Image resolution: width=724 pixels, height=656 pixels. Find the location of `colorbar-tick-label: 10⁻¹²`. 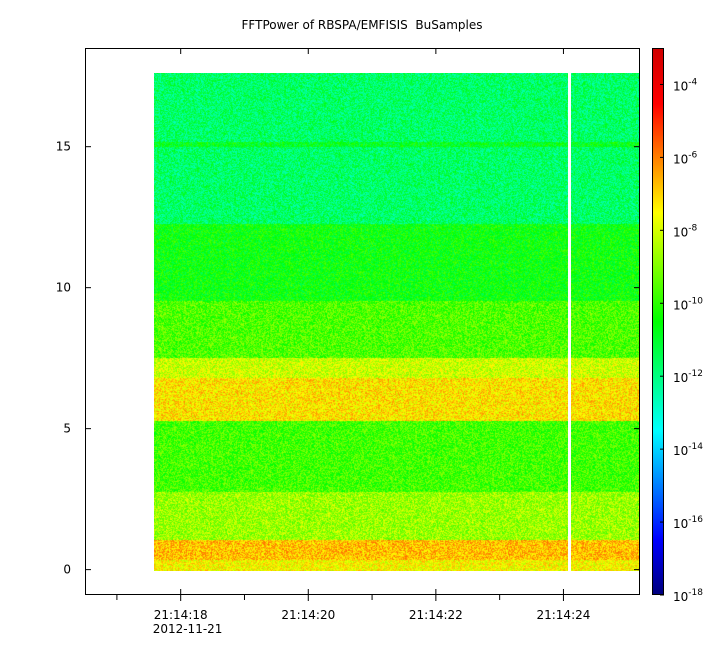

colorbar-tick-label: 10⁻¹² is located at coordinates (688, 377).